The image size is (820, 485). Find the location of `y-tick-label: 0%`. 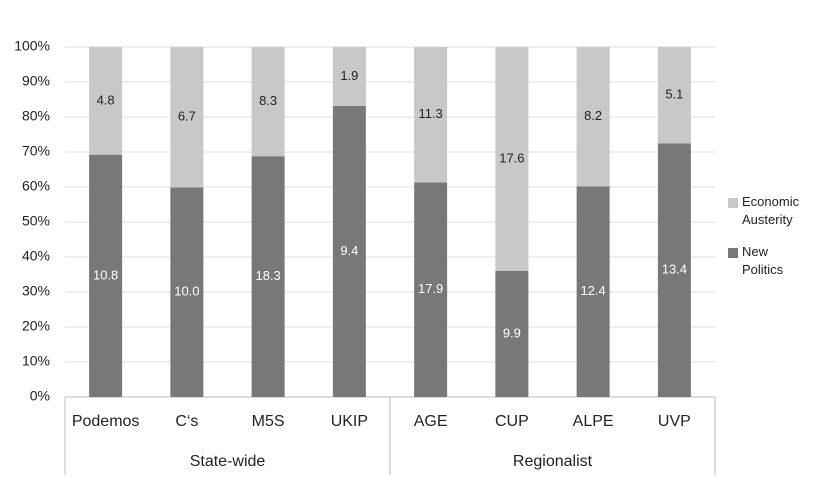

y-tick-label: 0% is located at coordinates (40, 396).